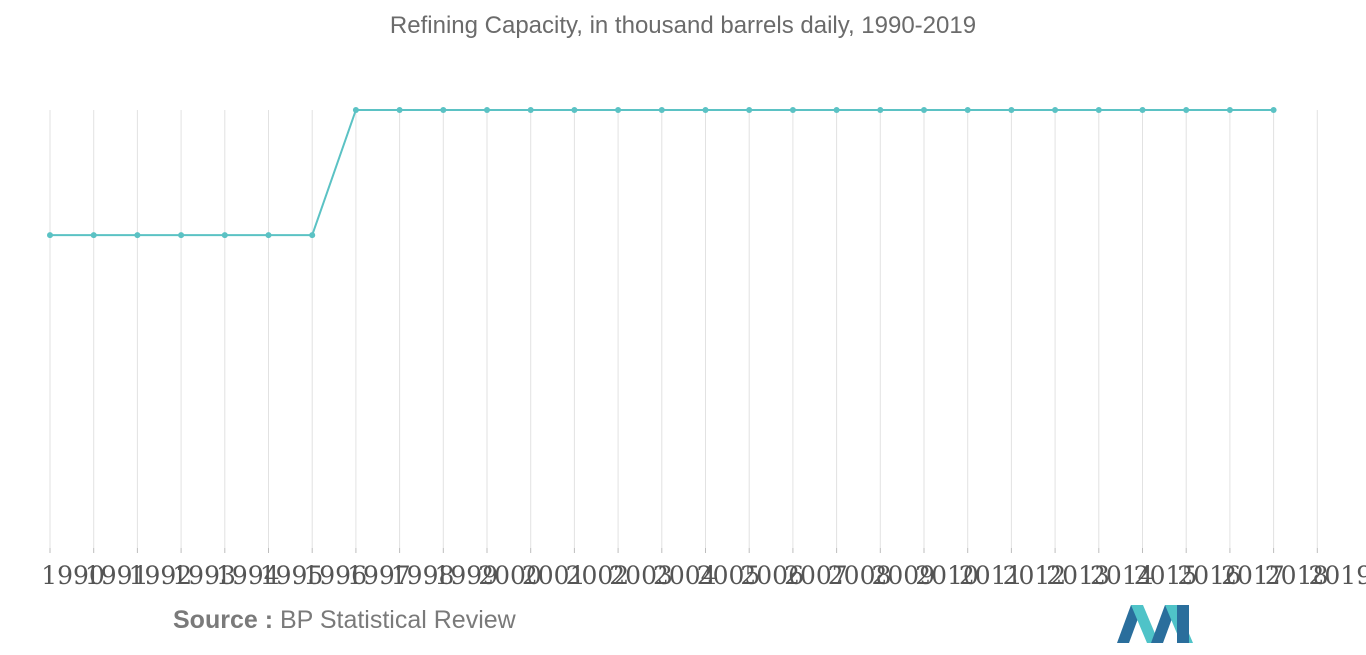  I want to click on x-tick-label-2011: 2011, so click(991, 575).